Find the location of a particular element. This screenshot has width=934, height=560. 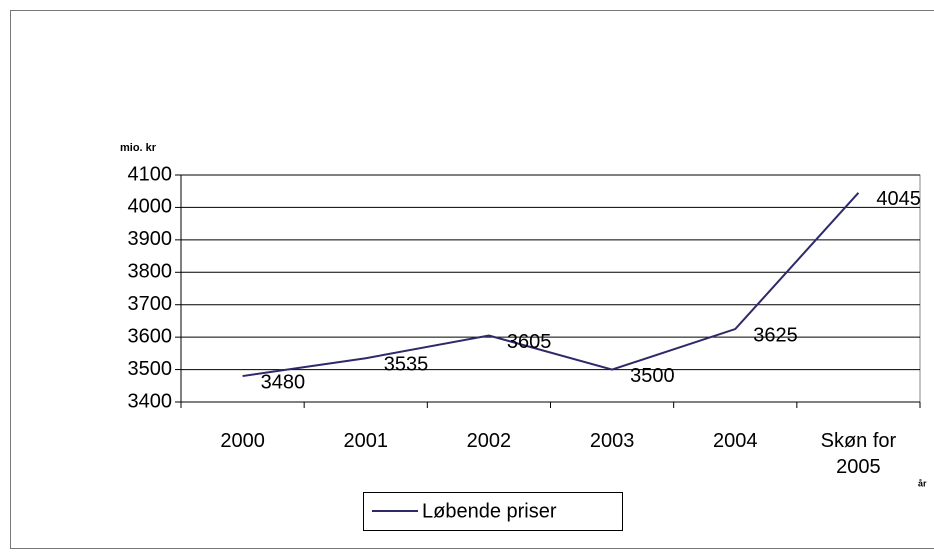

y-tick-label: 3600 is located at coordinates (150, 336).